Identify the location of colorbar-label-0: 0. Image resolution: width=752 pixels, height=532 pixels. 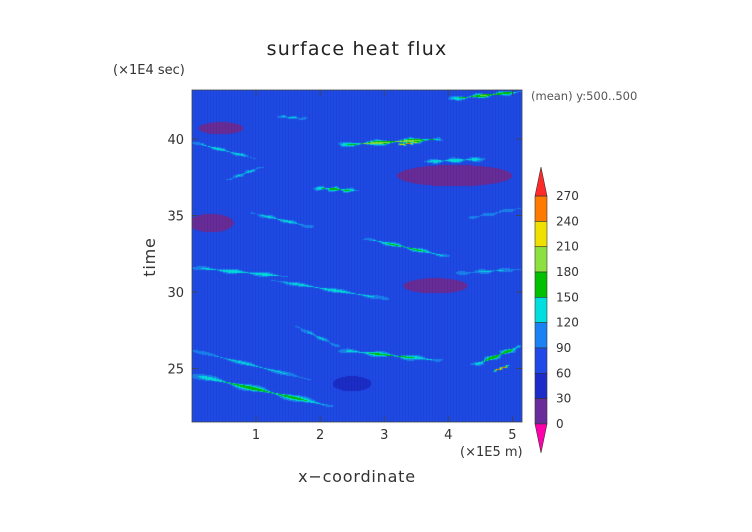
(560, 424).